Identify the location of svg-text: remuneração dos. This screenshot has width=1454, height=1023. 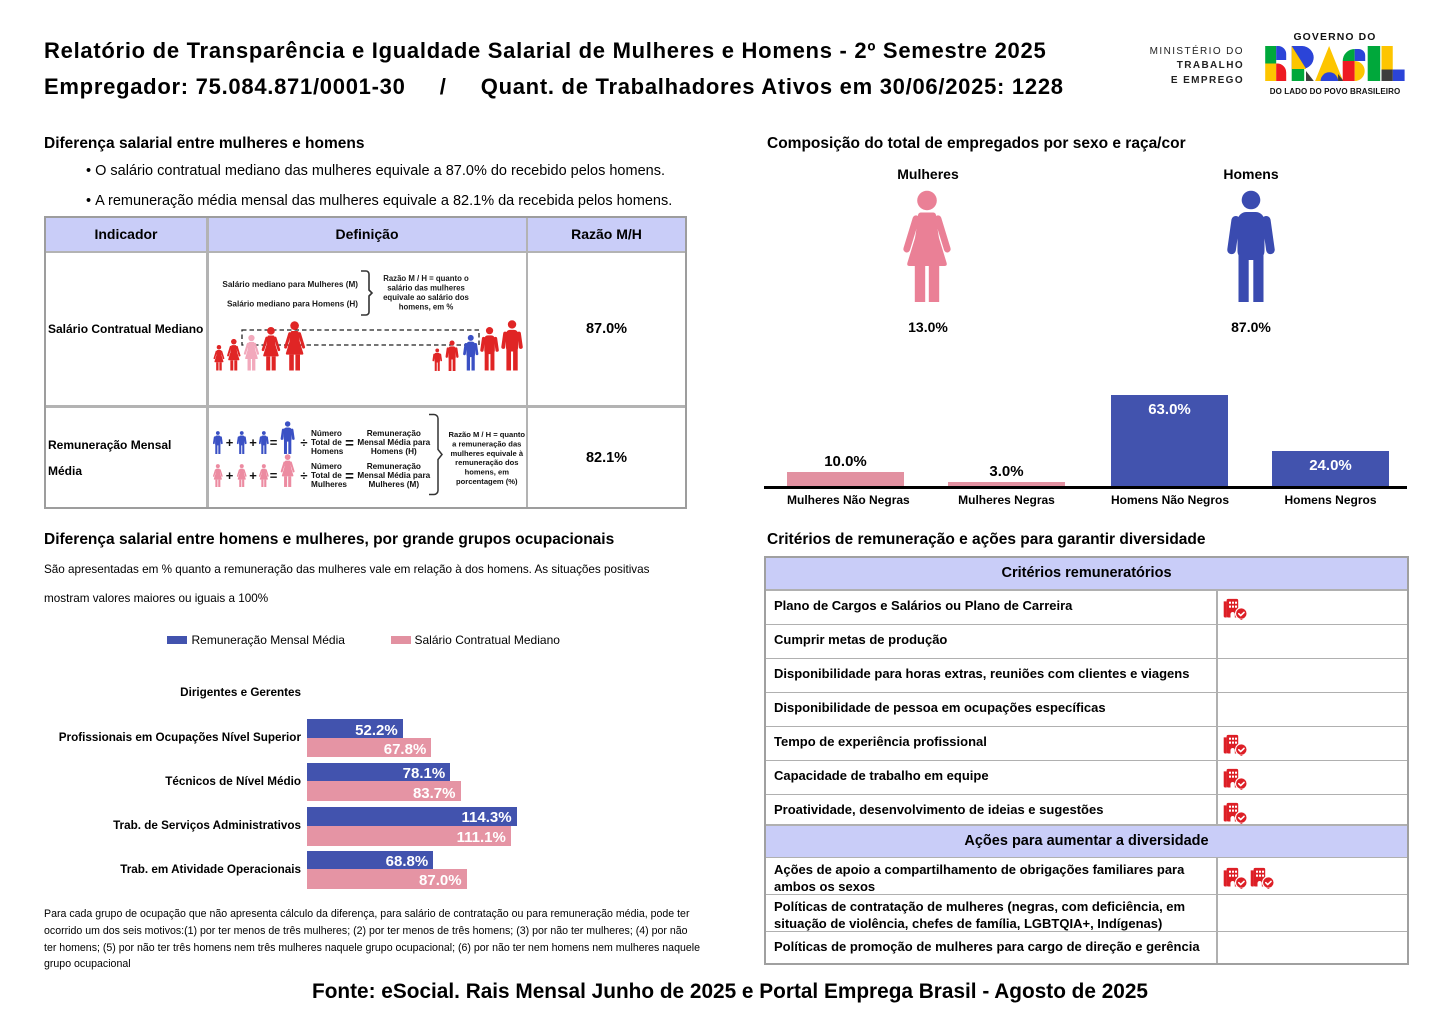
(486, 462).